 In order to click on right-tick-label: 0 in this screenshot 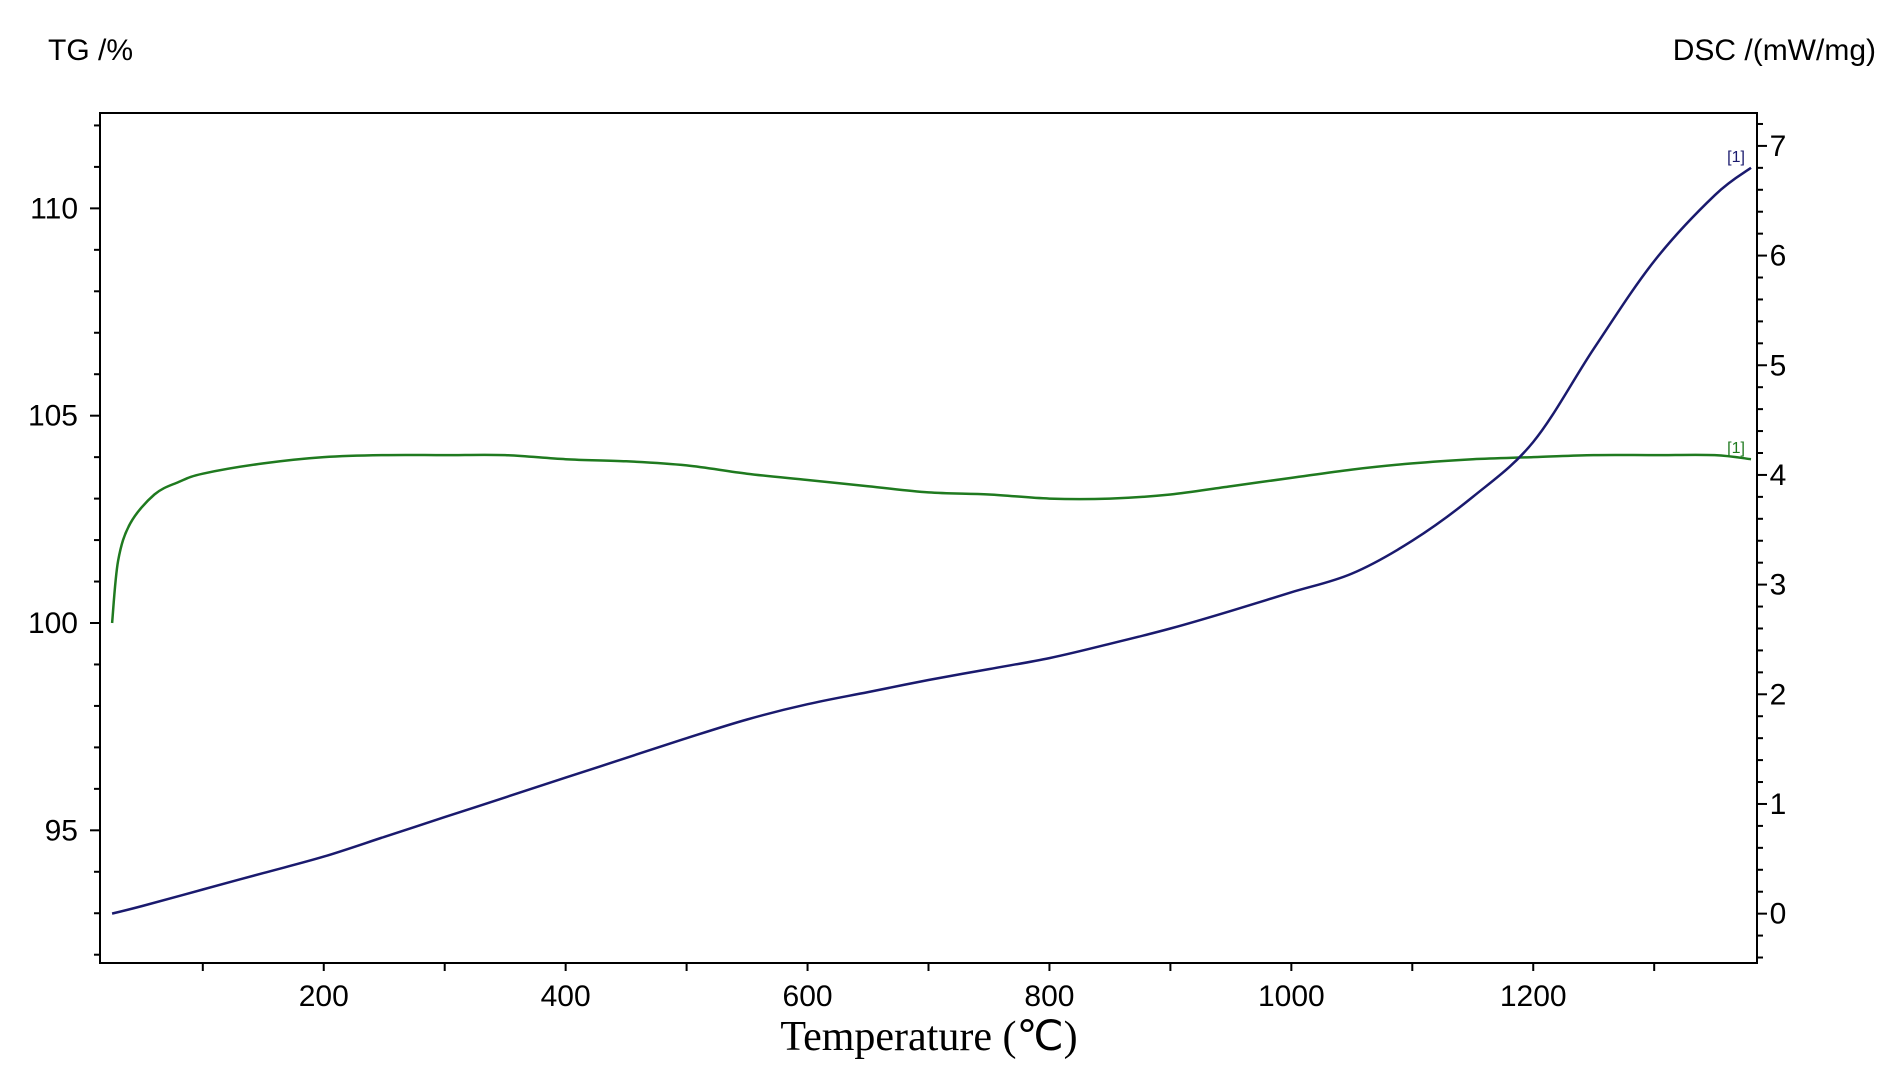, I will do `click(1778, 914)`.